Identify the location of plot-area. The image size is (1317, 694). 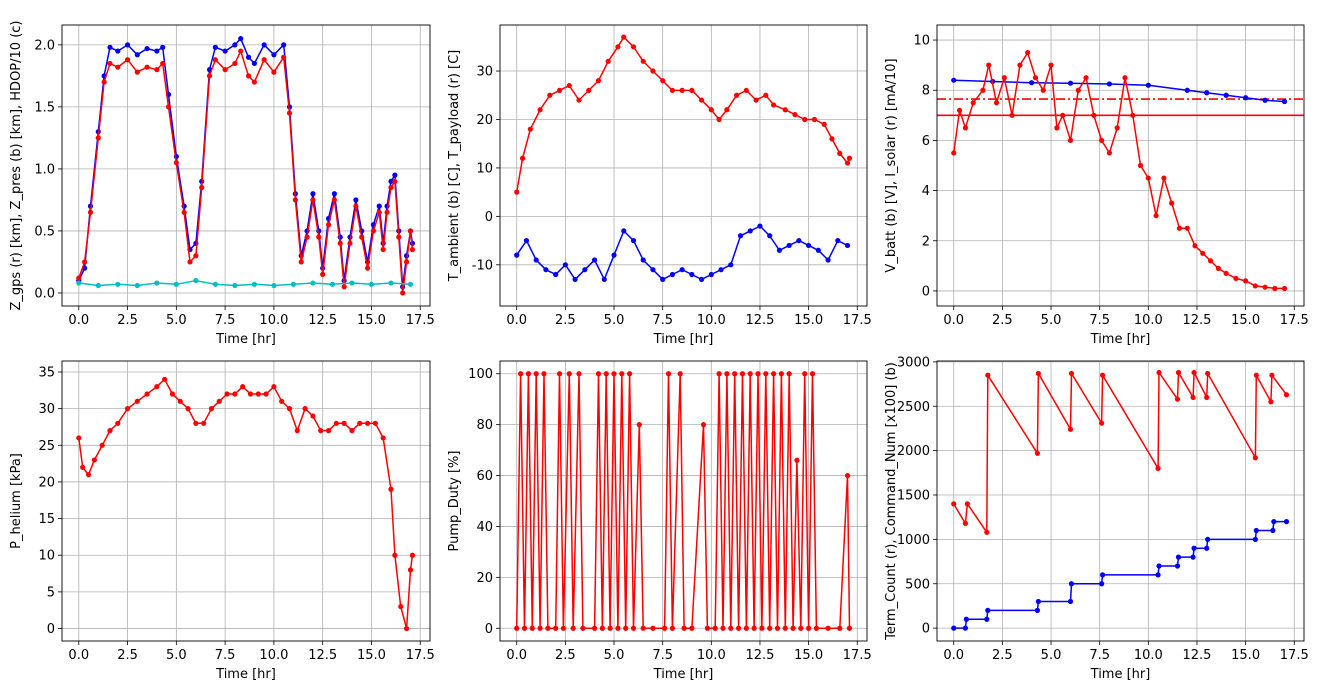
(246, 504).